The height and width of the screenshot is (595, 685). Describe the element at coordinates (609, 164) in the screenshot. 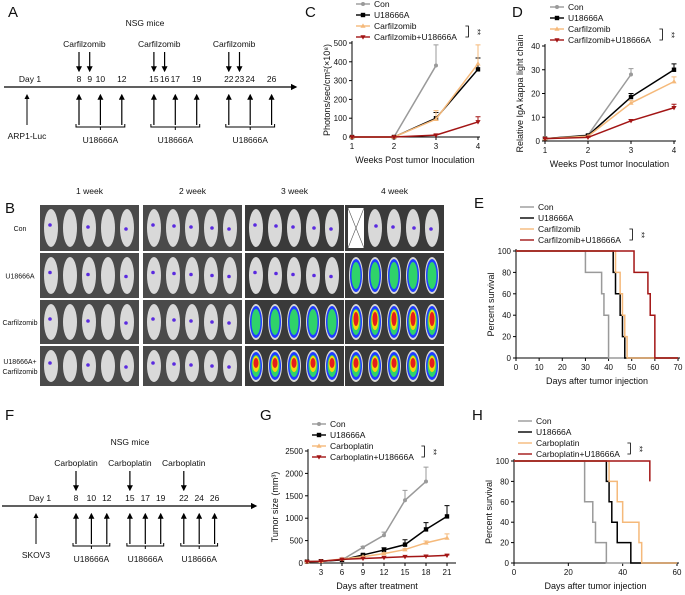

I see `x-axis-label: Weeks Post tumor Inoculation` at that location.